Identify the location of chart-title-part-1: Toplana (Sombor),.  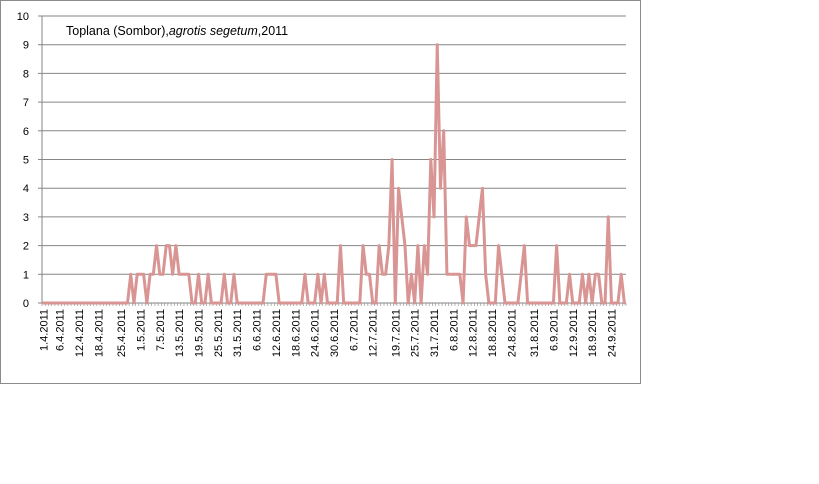
(117, 31).